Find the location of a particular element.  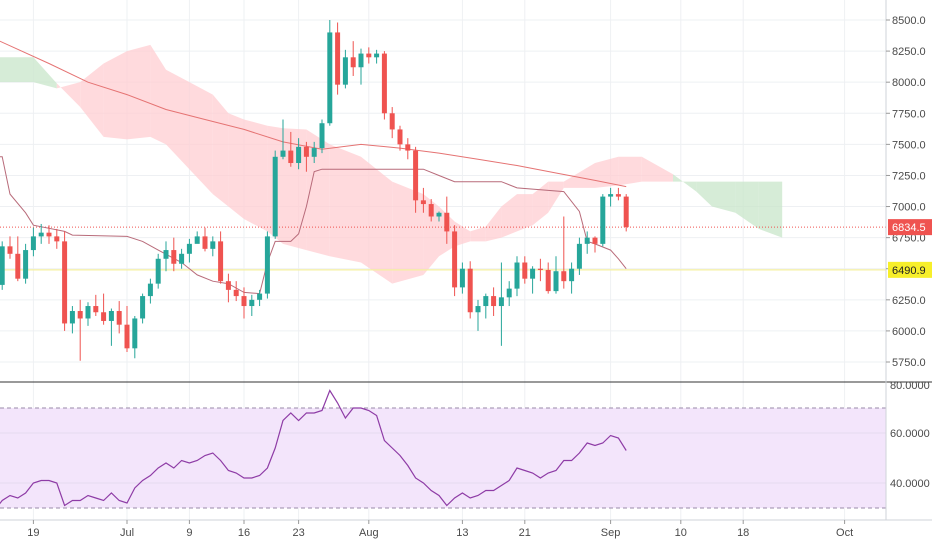

x-tick-label: 19 is located at coordinates (33, 533).